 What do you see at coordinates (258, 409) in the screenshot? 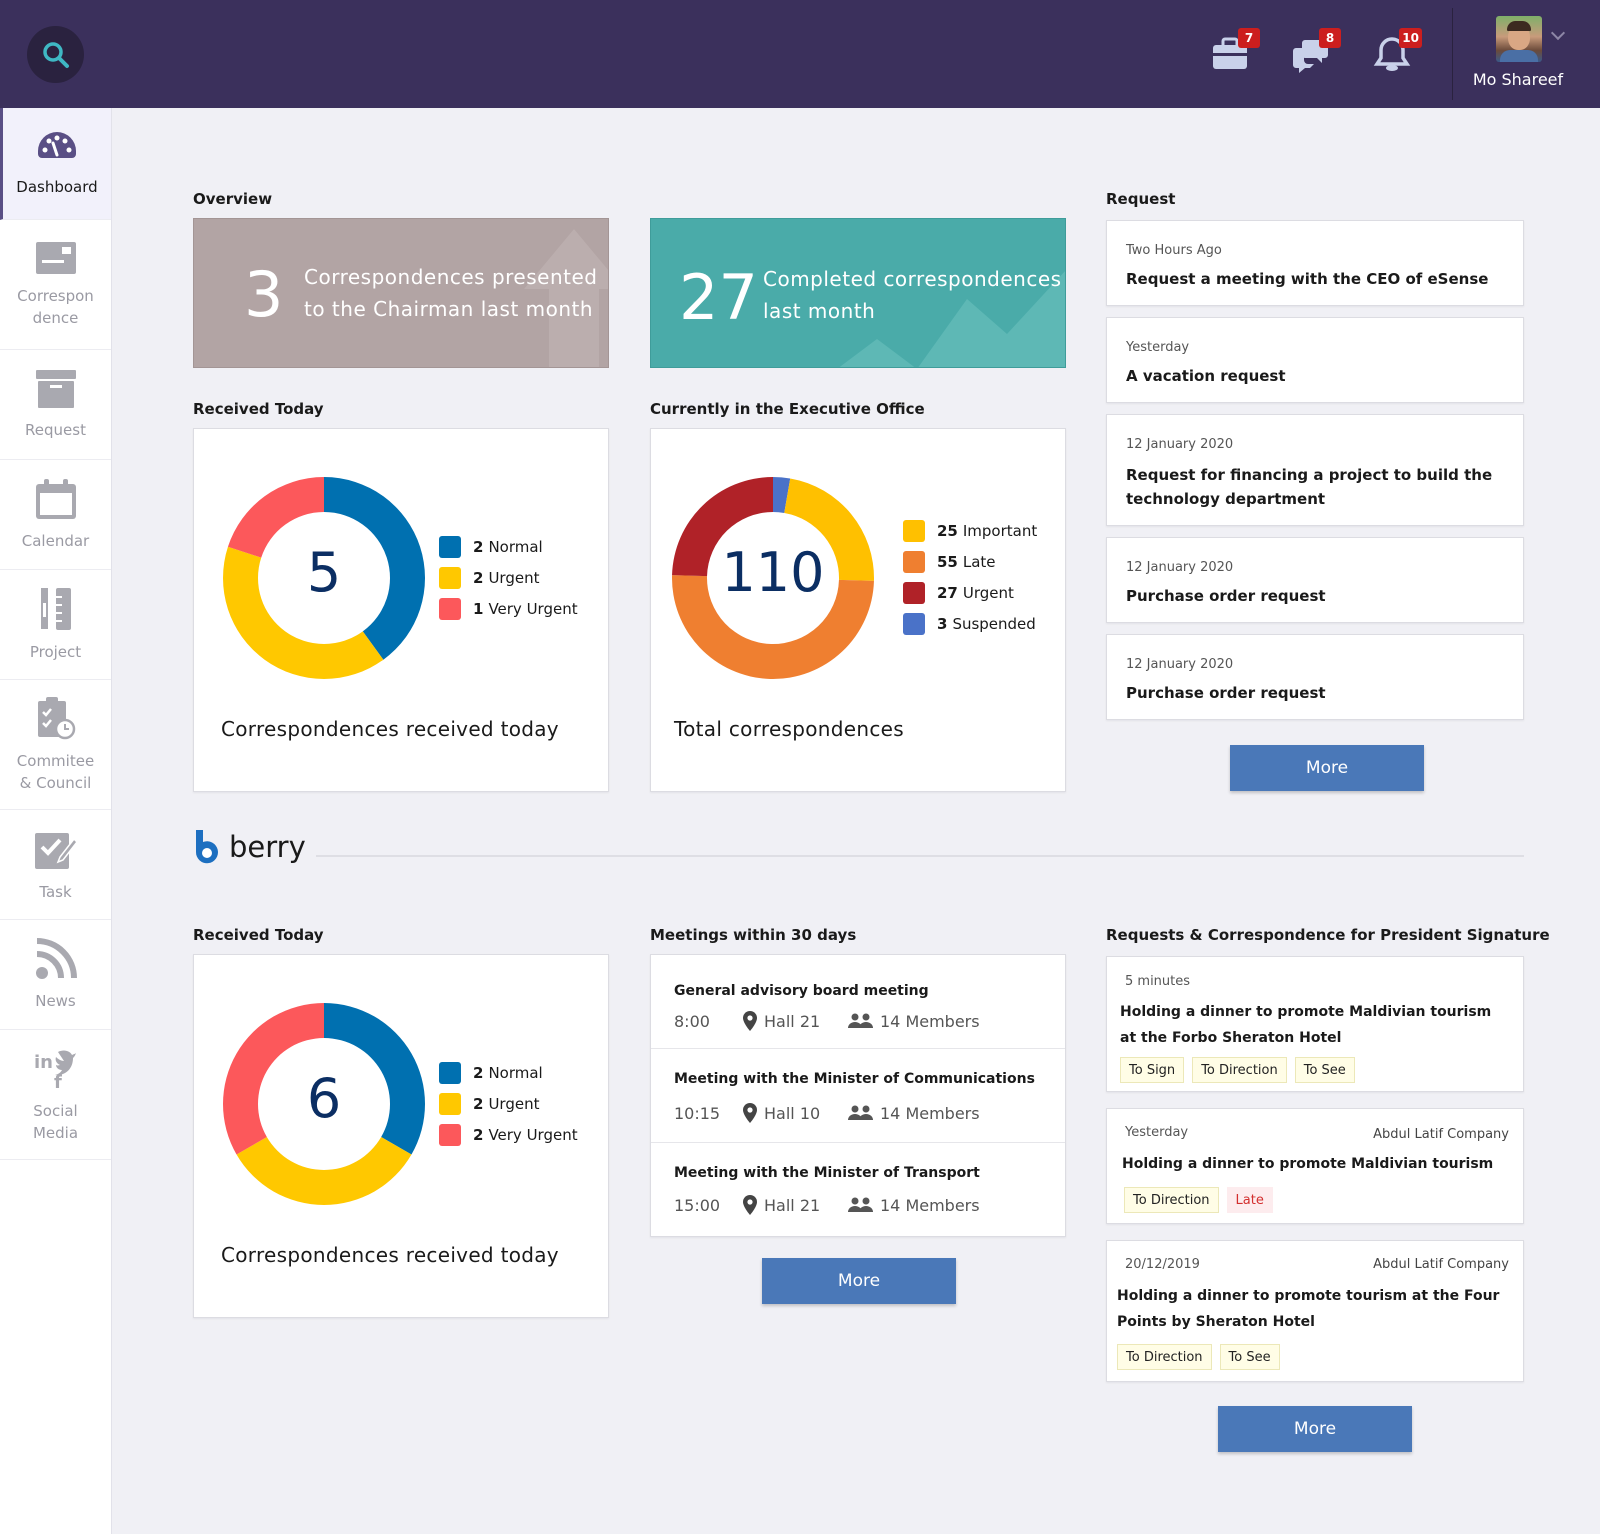
I see `section-title-received-today: Received Today` at bounding box center [258, 409].